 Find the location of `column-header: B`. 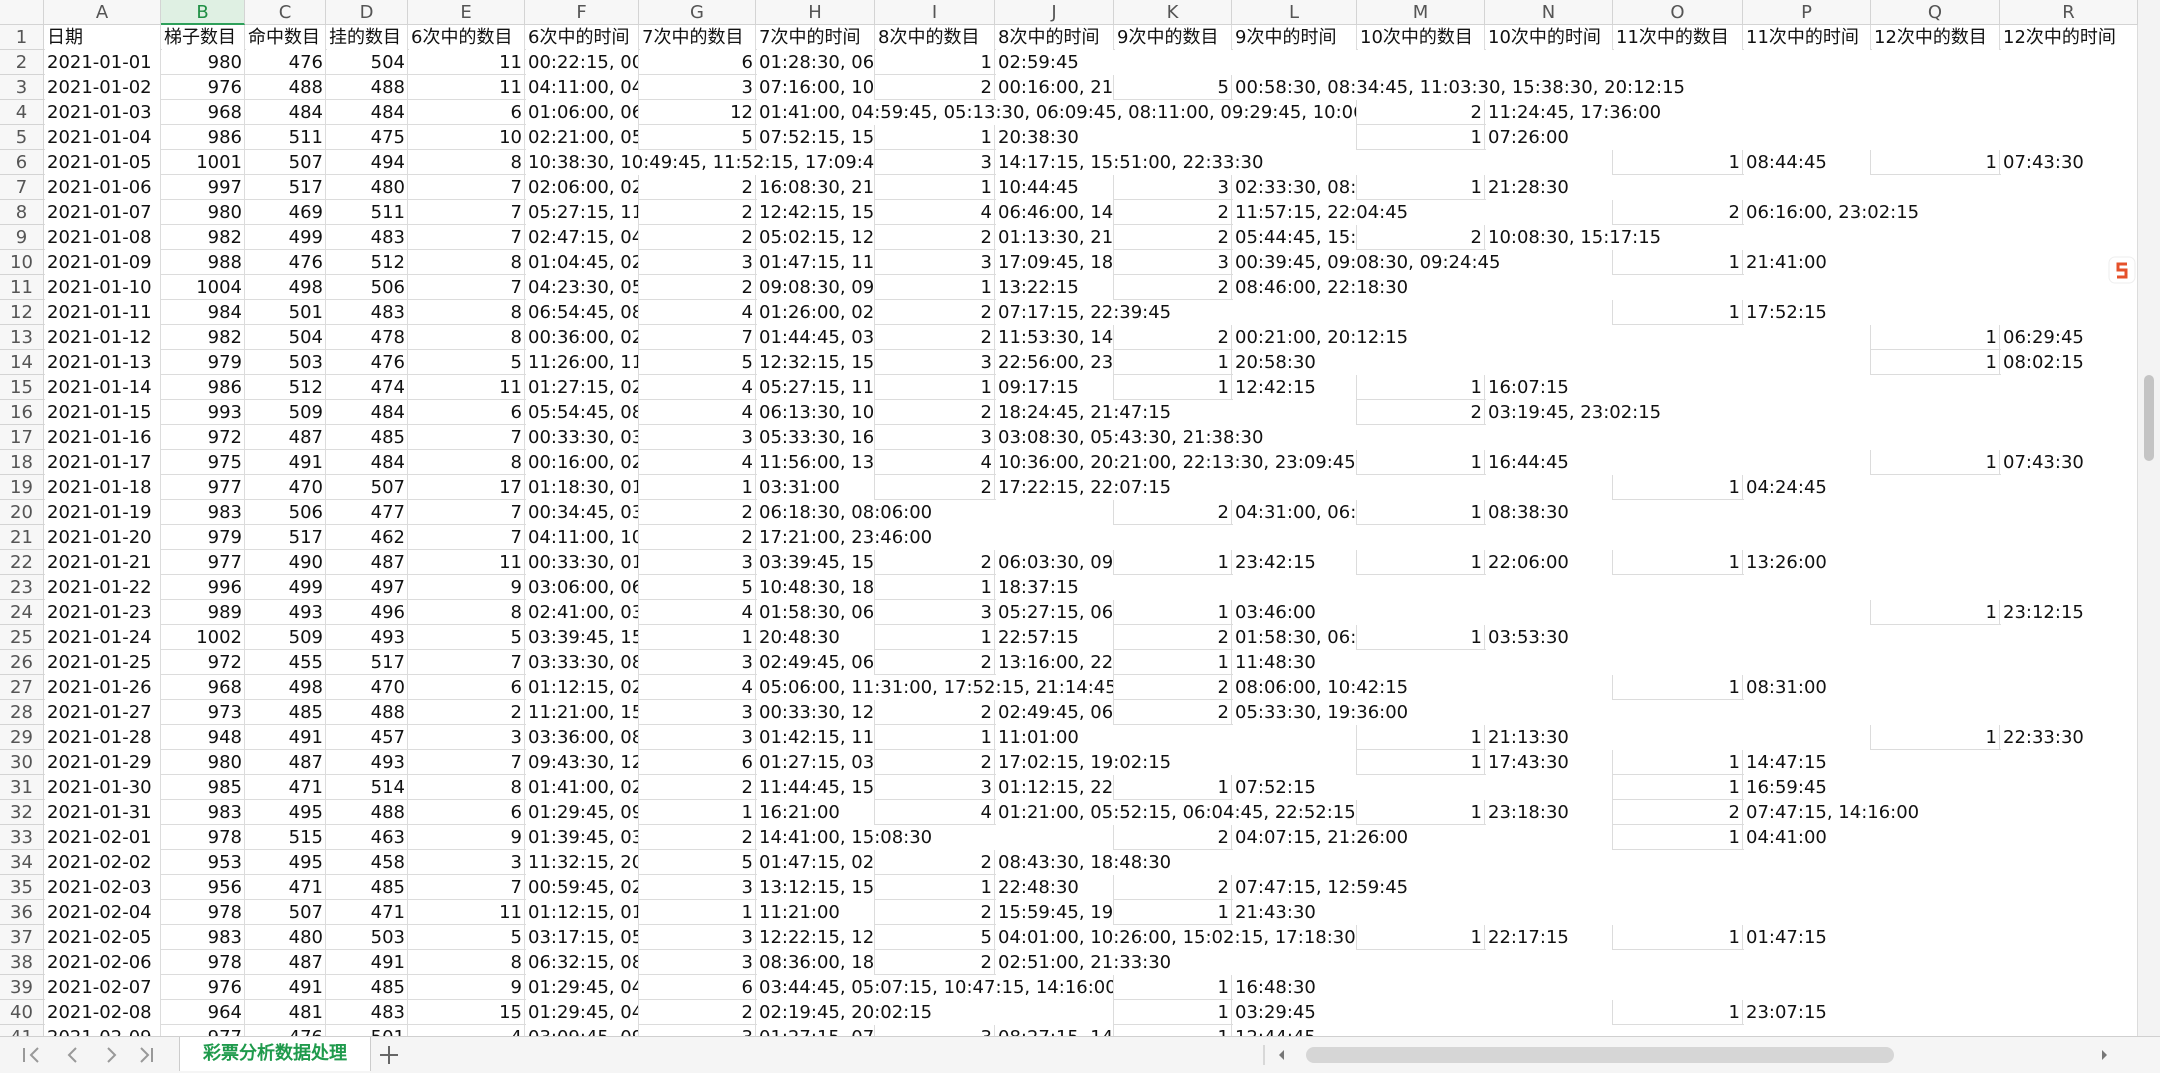

column-header: B is located at coordinates (203, 12).